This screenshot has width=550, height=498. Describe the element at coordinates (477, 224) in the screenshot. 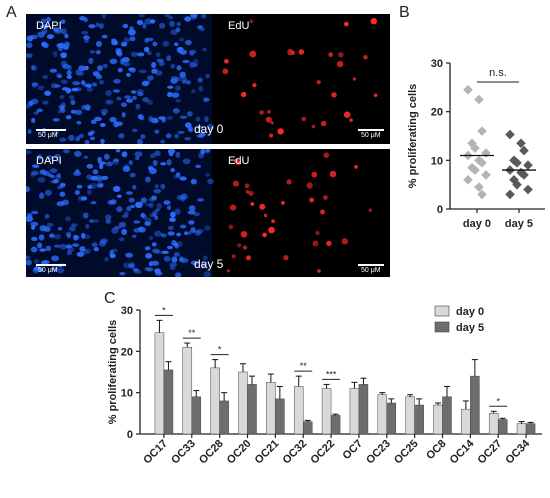

I see `x-tick-label: day 0` at that location.